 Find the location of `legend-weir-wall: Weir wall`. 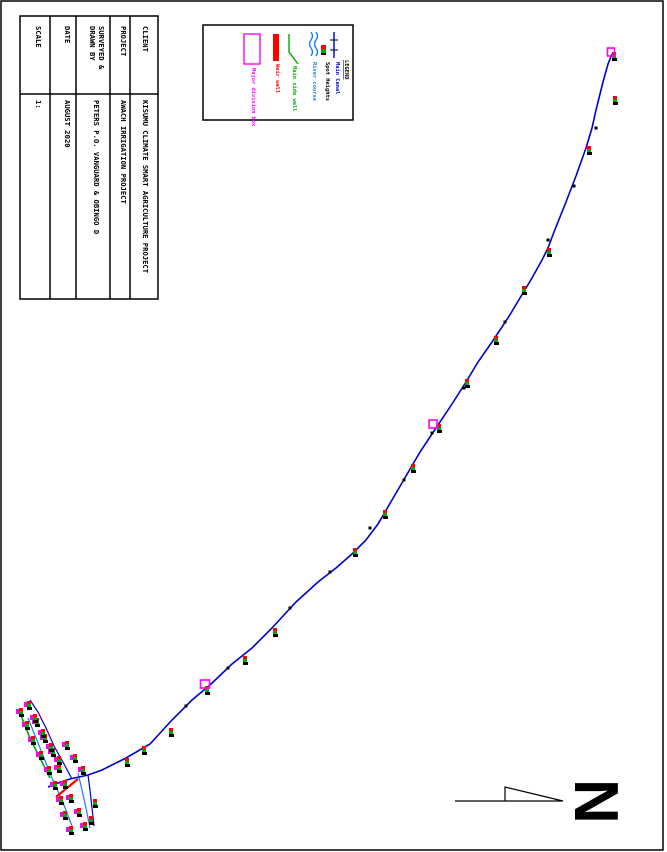

legend-weir-wall: Weir wall is located at coordinates (277, 78).